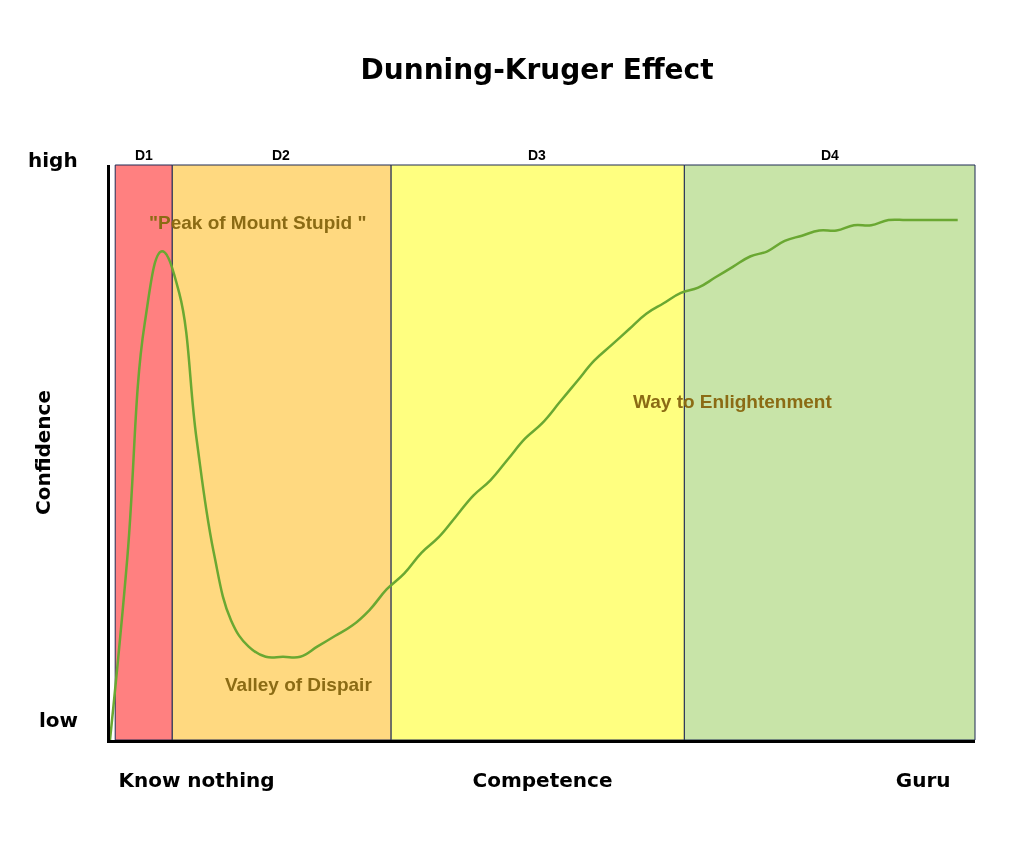 The height and width of the screenshot is (854, 1023). I want to click on x-tick-label: Know nothing, so click(196, 780).